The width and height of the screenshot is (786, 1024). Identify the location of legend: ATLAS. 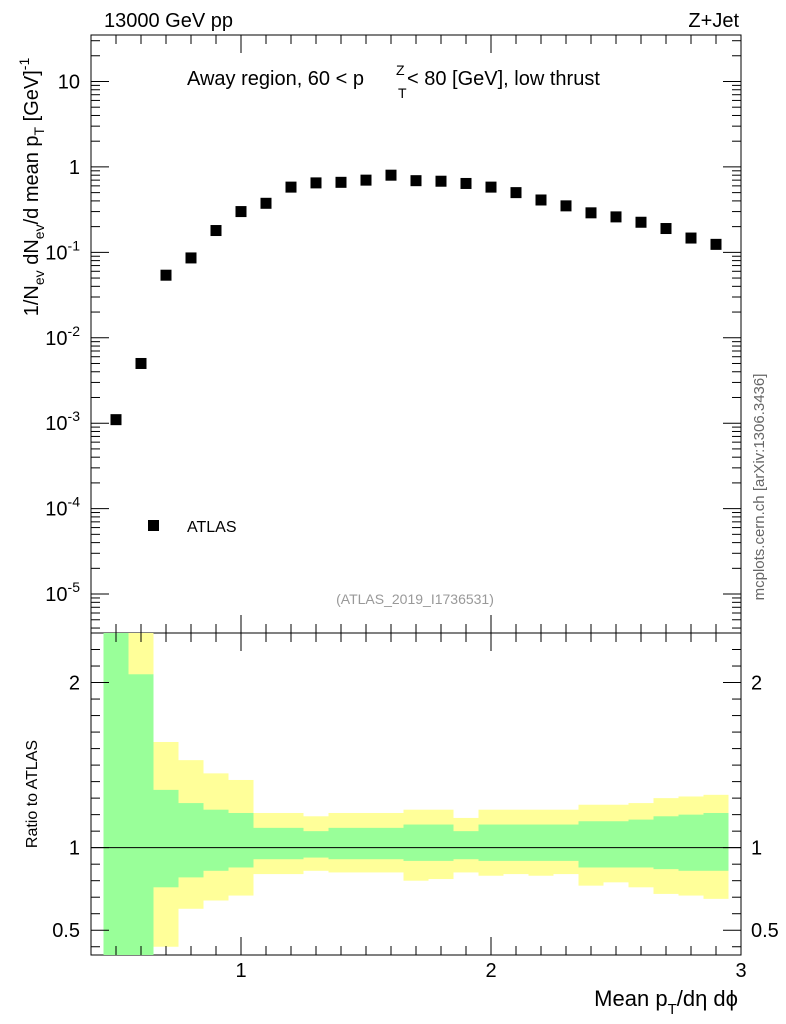
(192, 527).